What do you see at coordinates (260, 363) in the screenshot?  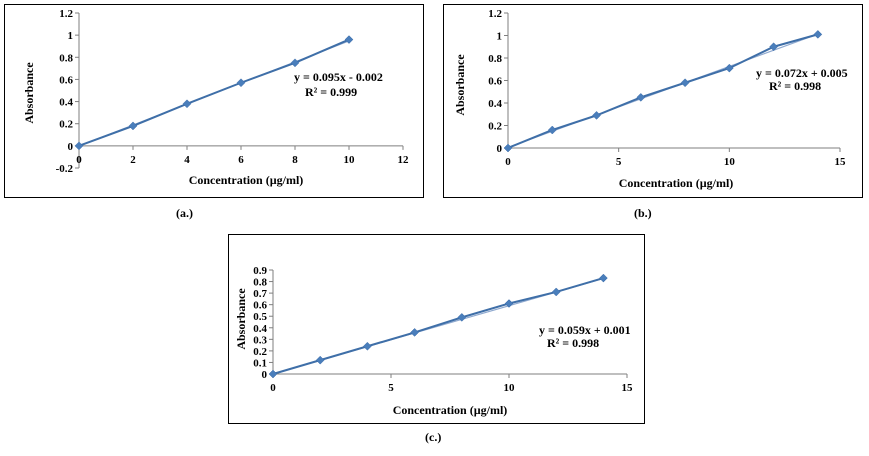 I see `y-tick-label: 0.1` at bounding box center [260, 363].